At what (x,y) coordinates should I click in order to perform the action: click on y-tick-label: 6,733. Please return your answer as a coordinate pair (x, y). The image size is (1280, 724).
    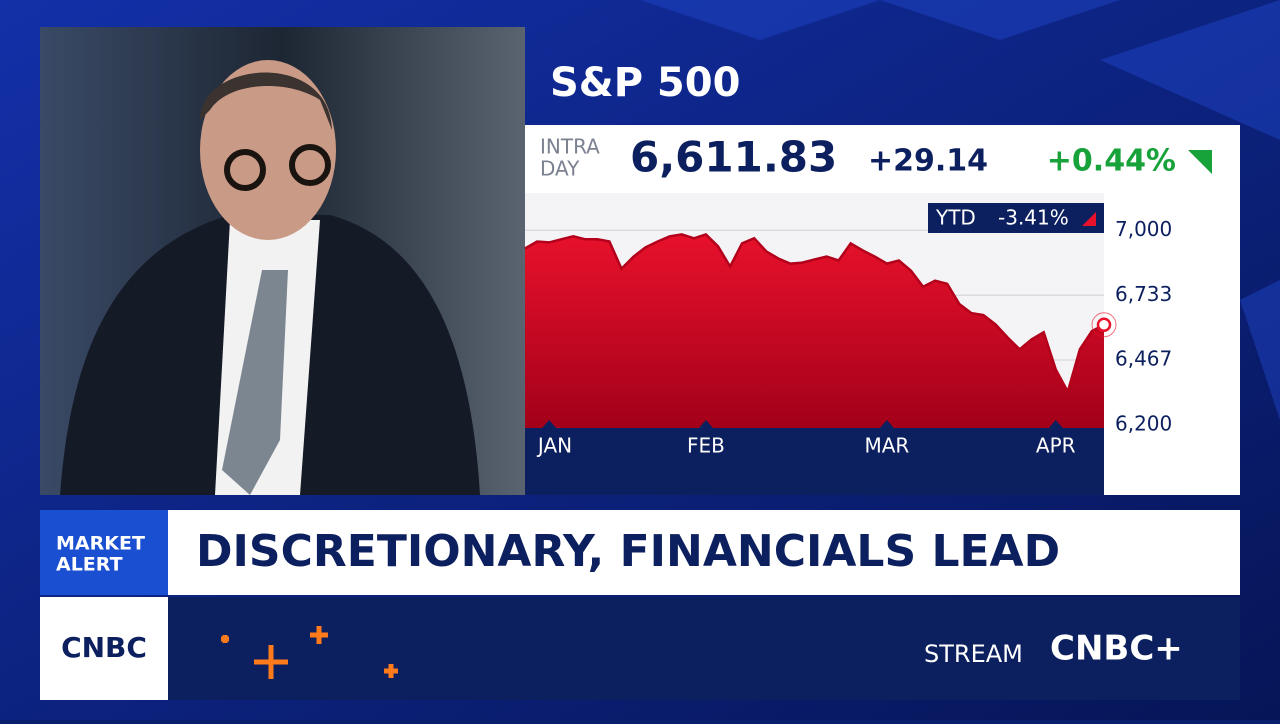
    Looking at the image, I should click on (1143, 294).